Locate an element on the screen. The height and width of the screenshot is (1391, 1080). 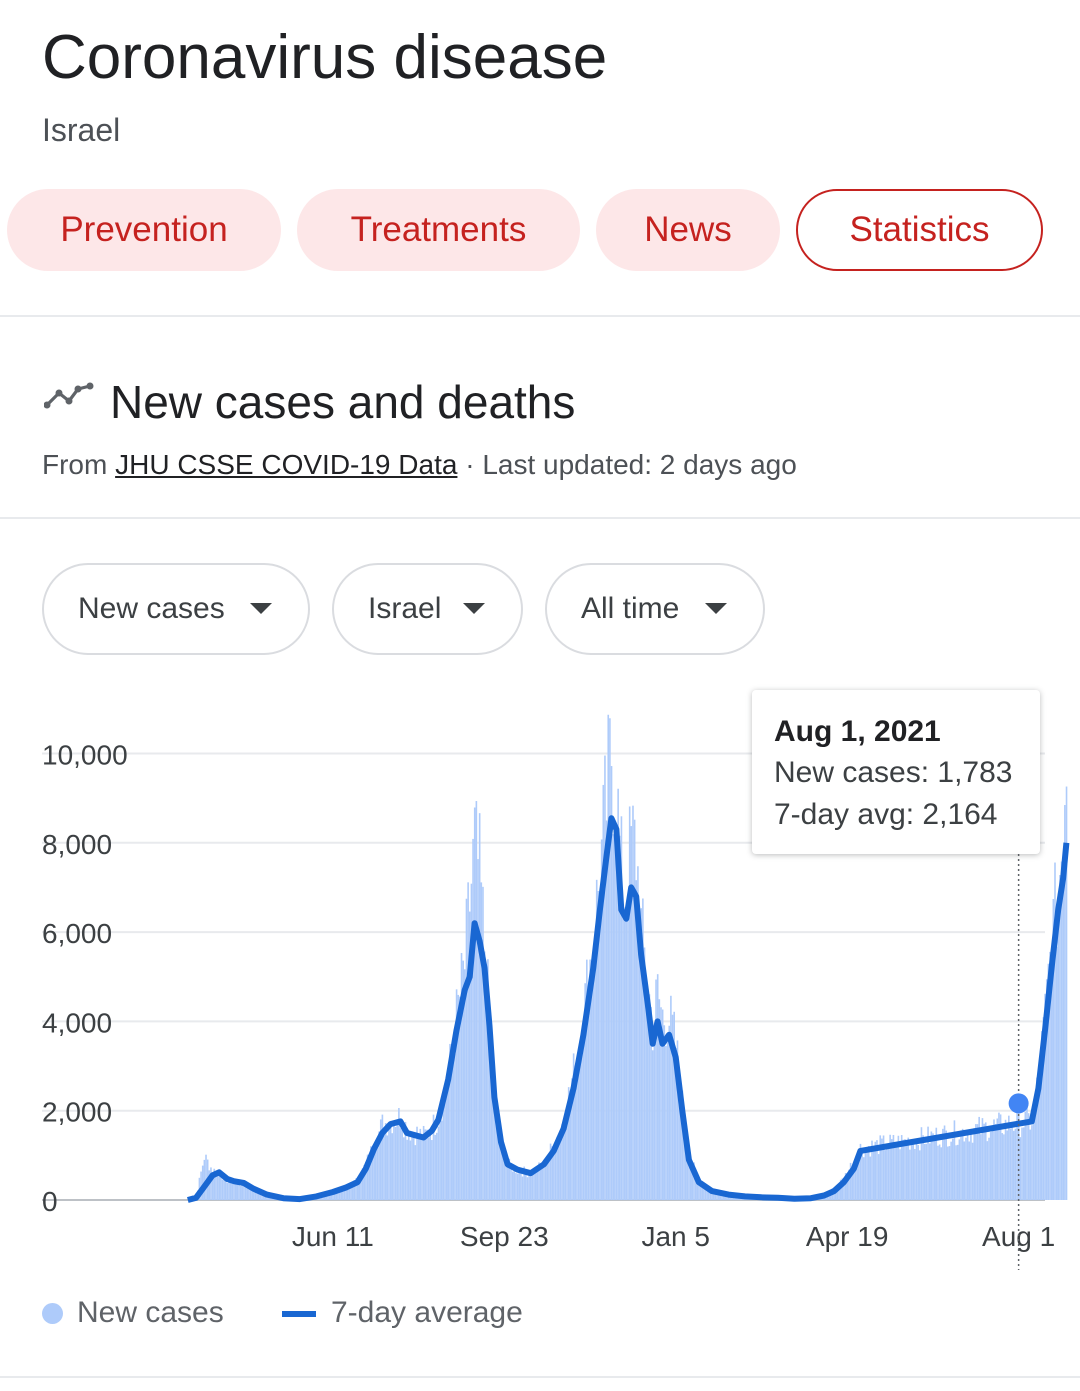
y-tick-label: 6,000 is located at coordinates (77, 933).